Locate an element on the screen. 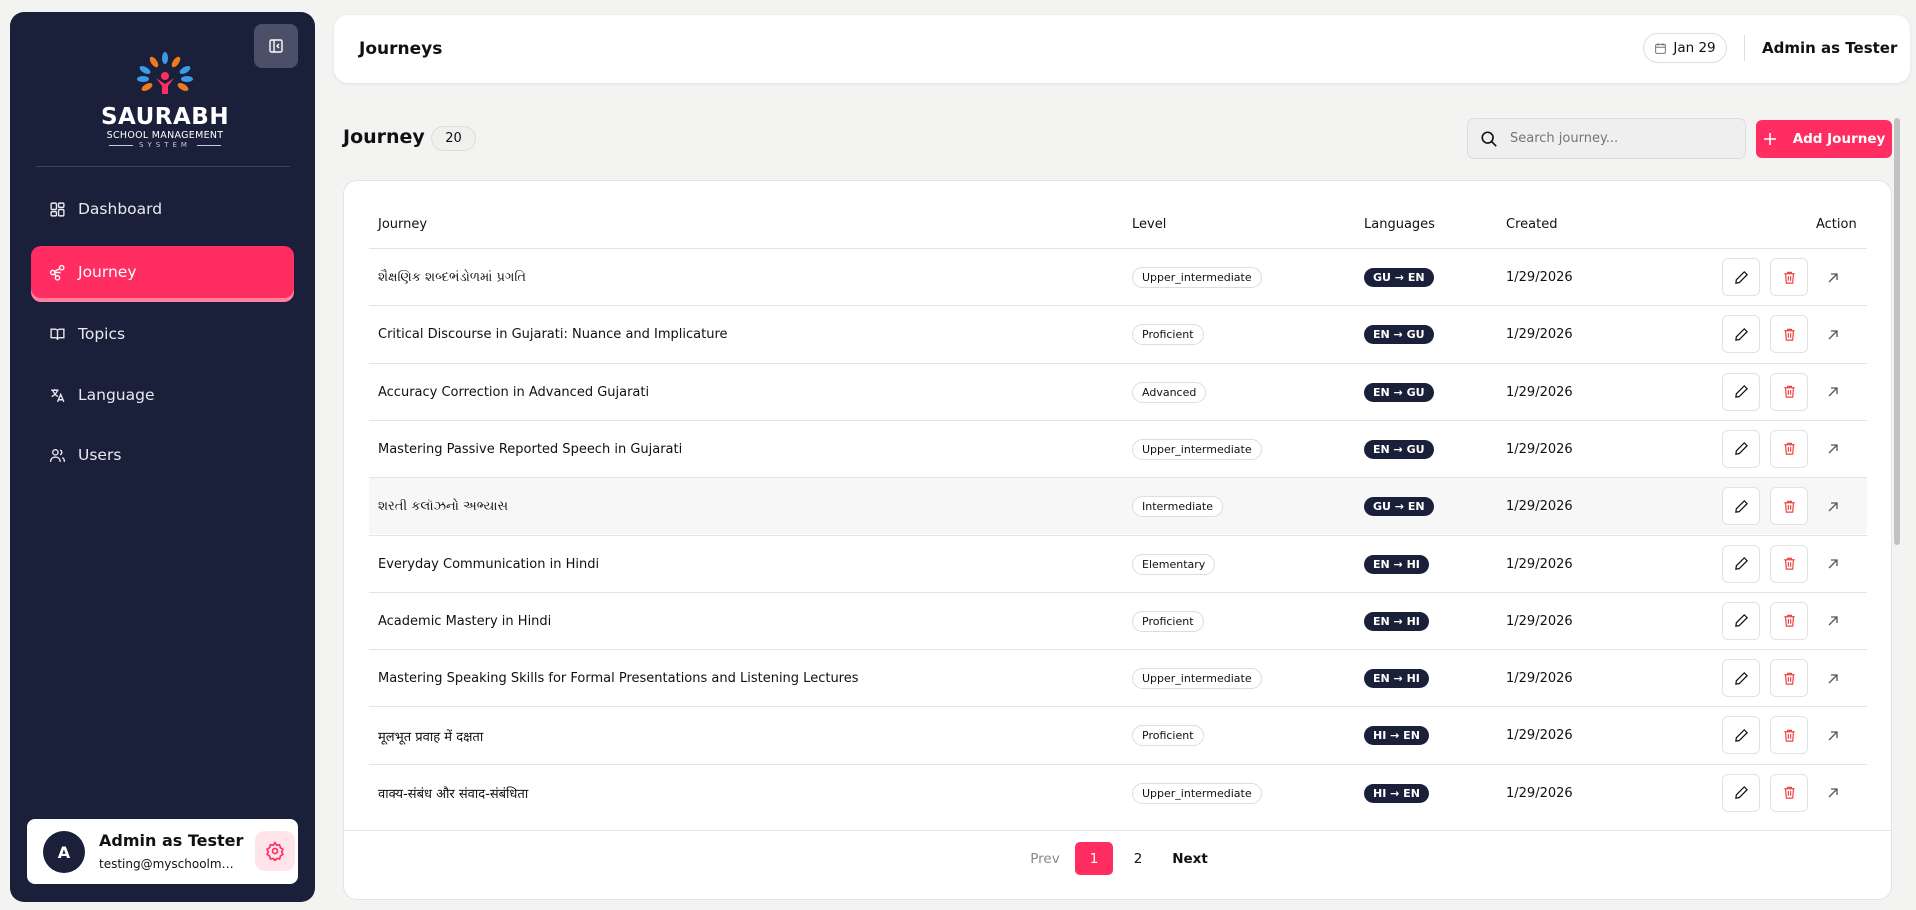  sidebar-item-label: Language is located at coordinates (116, 395).